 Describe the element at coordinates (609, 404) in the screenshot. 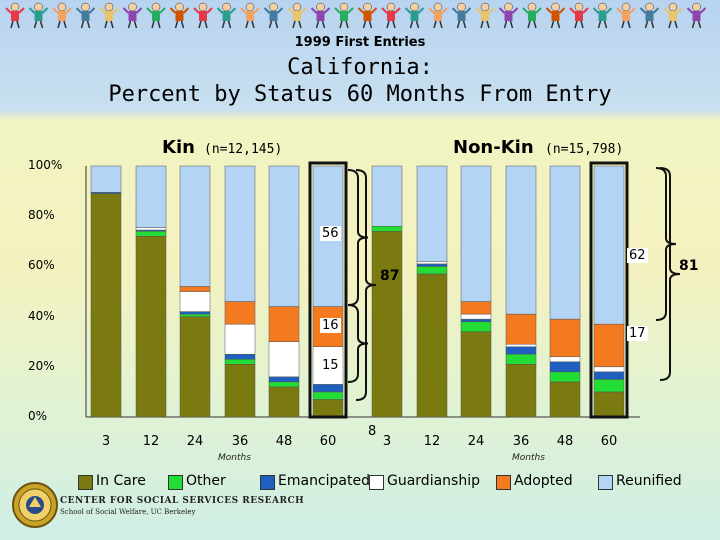

I see `bar-segment-non-kin-60-in-care` at that location.